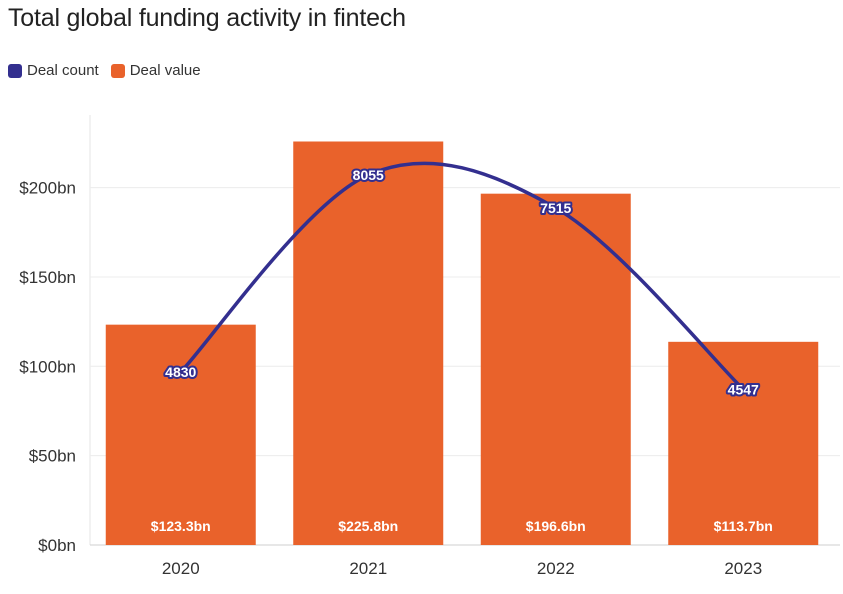  I want to click on legend: Deal count Deal value, so click(110, 70).